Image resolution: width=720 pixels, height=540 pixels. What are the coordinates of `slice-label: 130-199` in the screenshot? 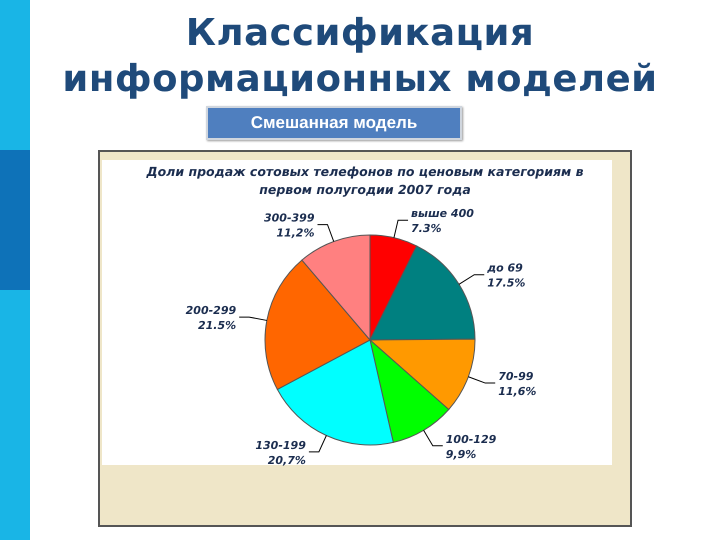 It's located at (280, 445).